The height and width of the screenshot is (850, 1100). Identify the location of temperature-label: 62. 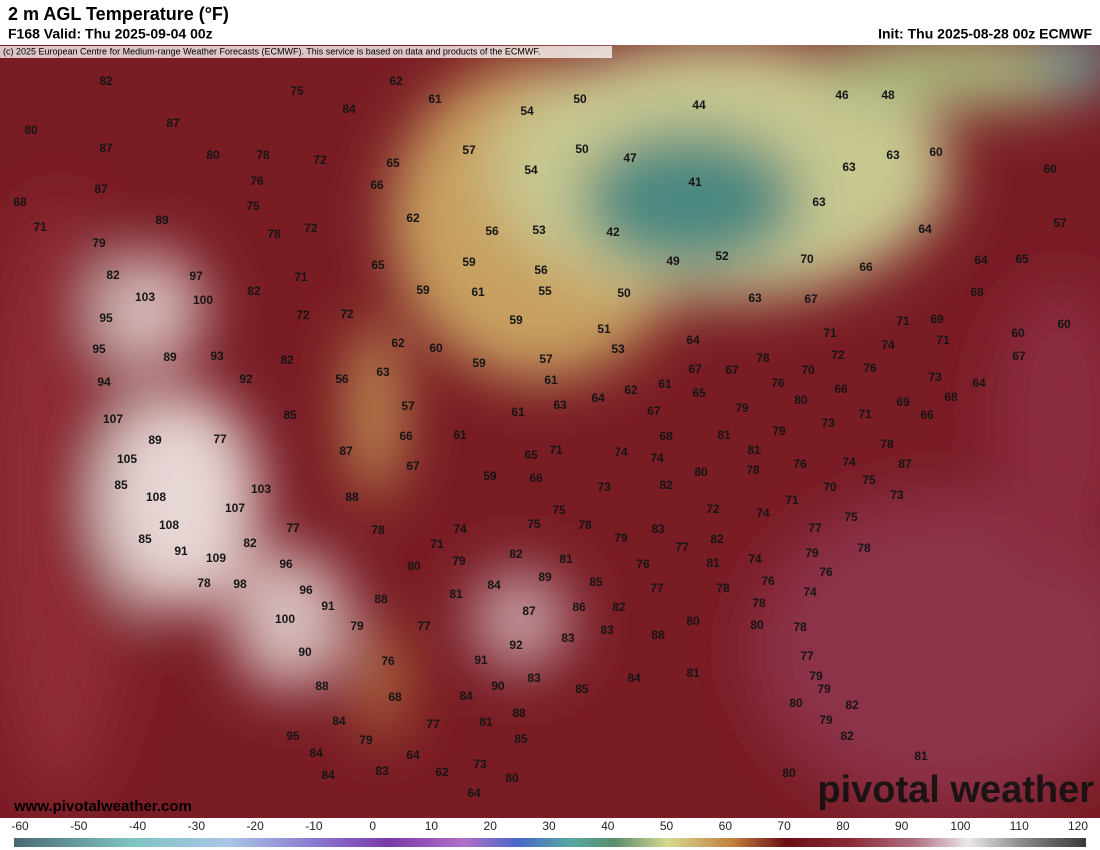
(396, 81).